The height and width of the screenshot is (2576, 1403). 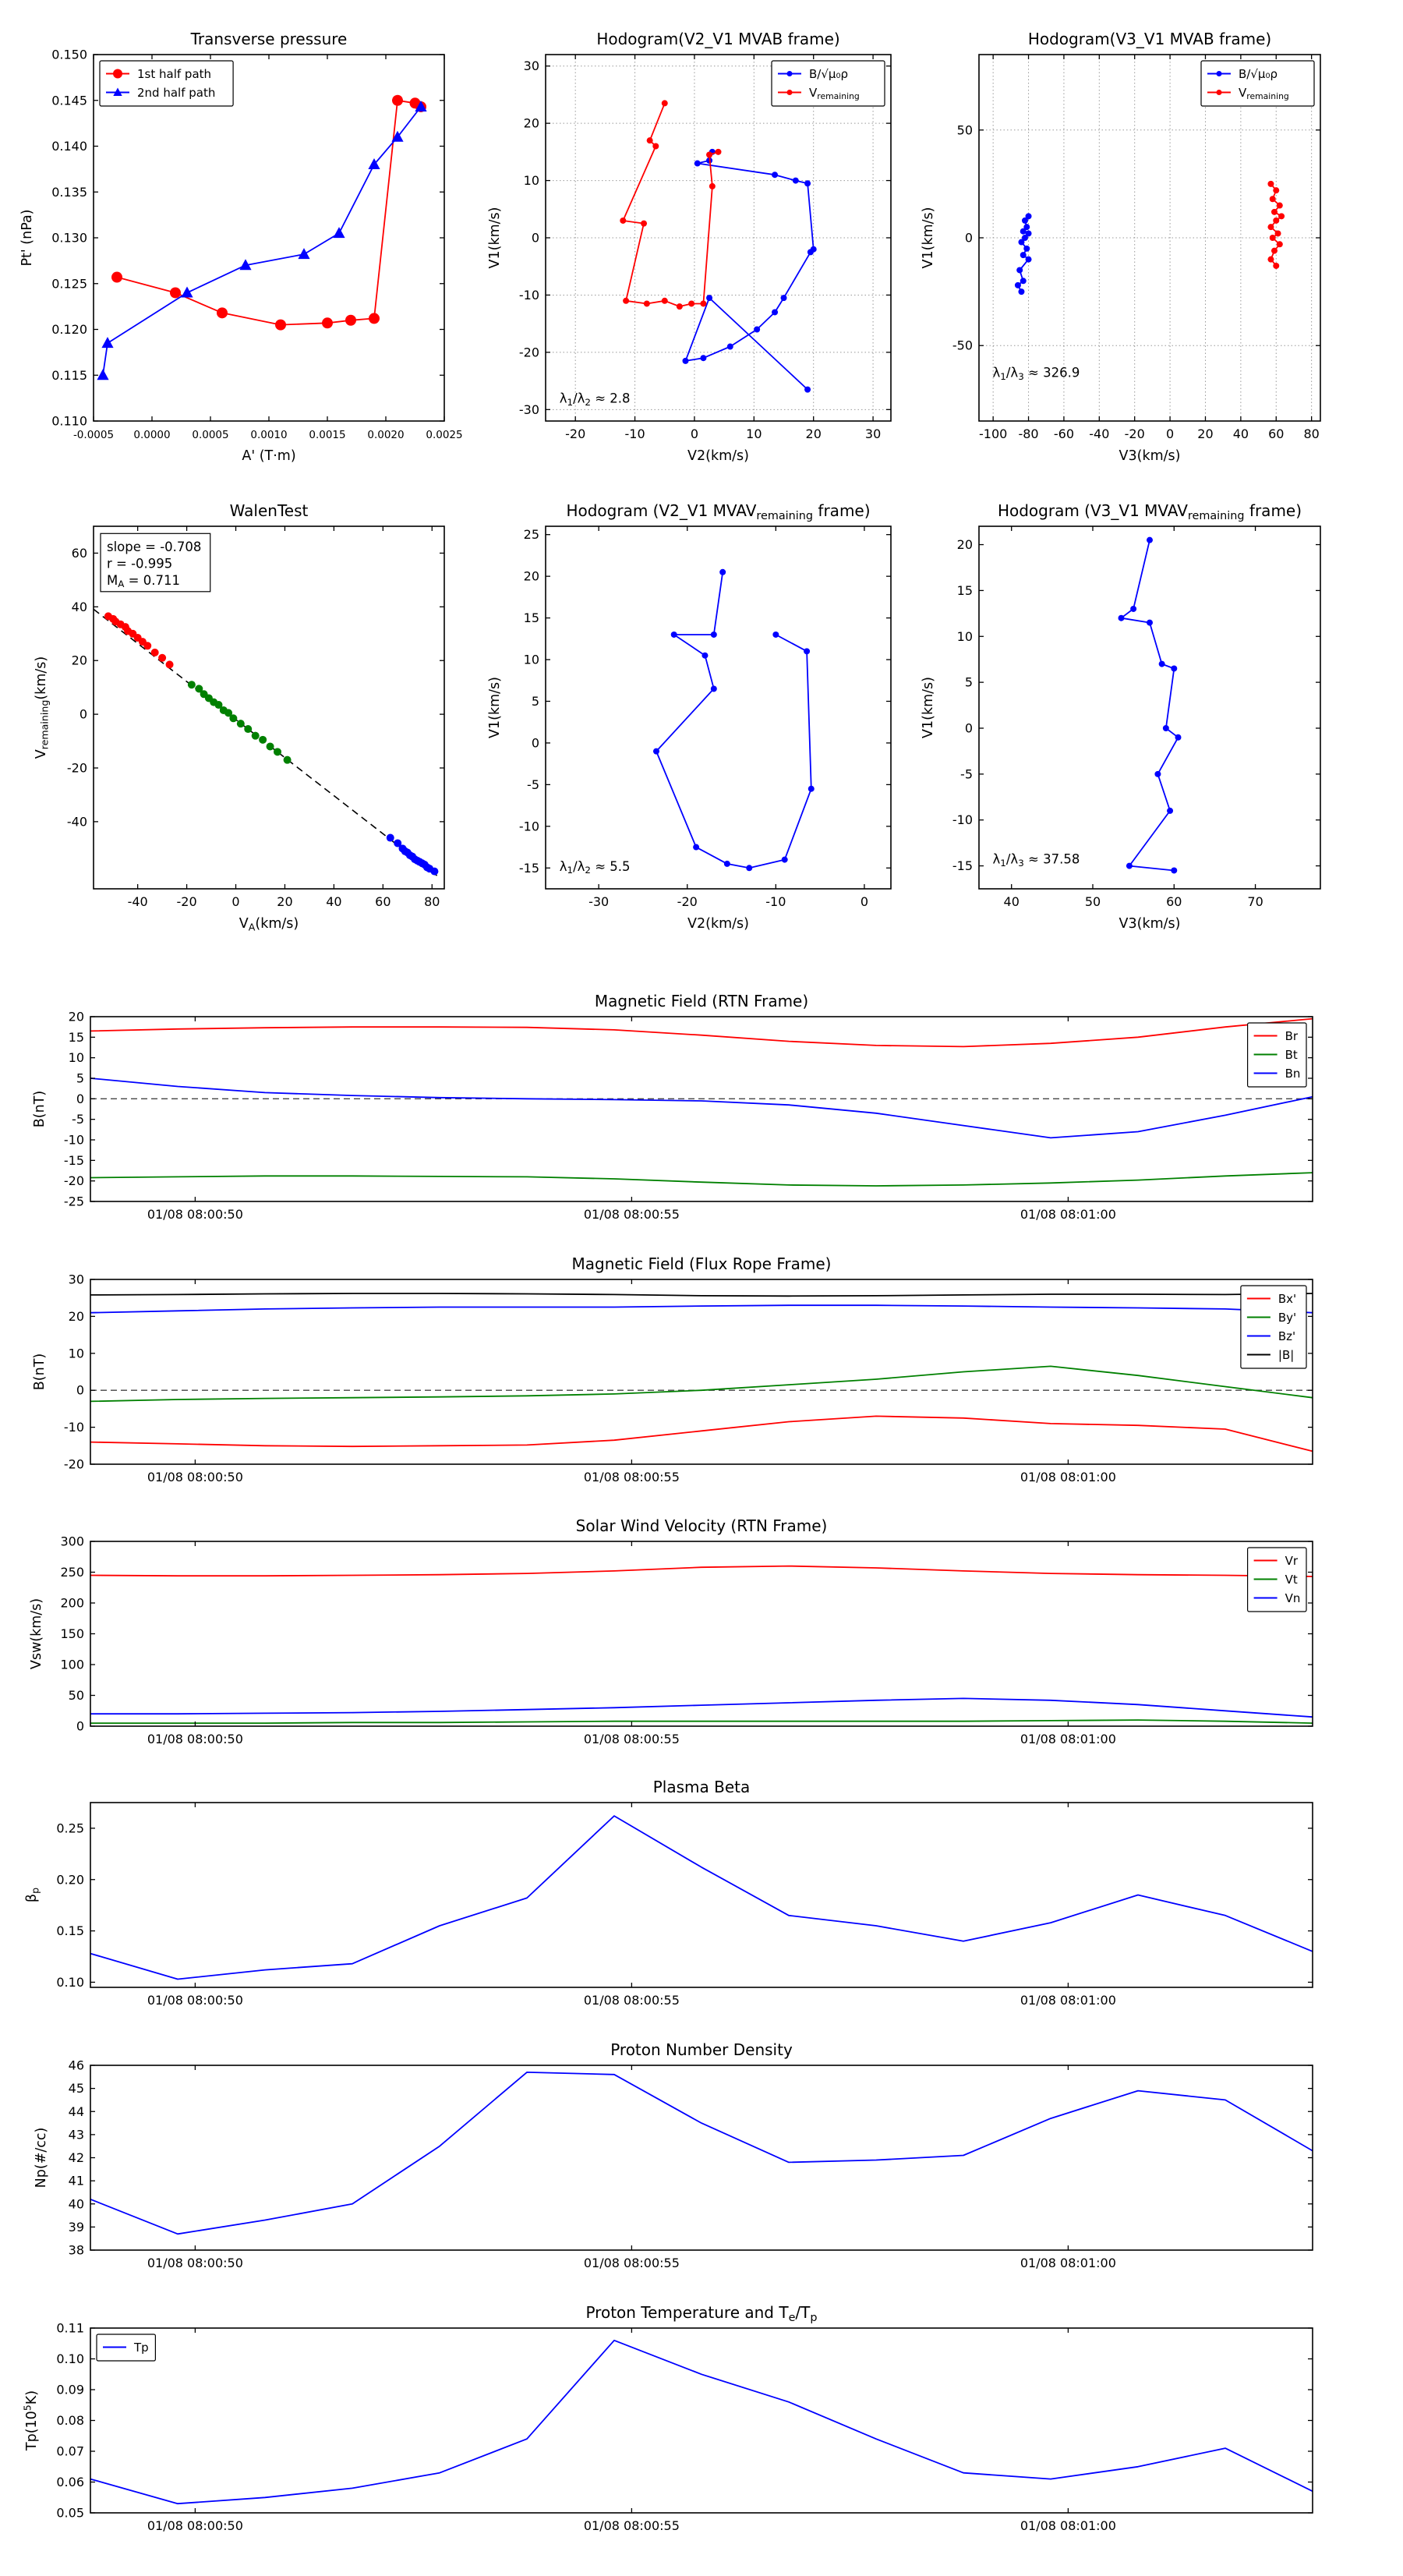 What do you see at coordinates (76, 2227) in the screenshot?
I see `y-tick-label: 39` at bounding box center [76, 2227].